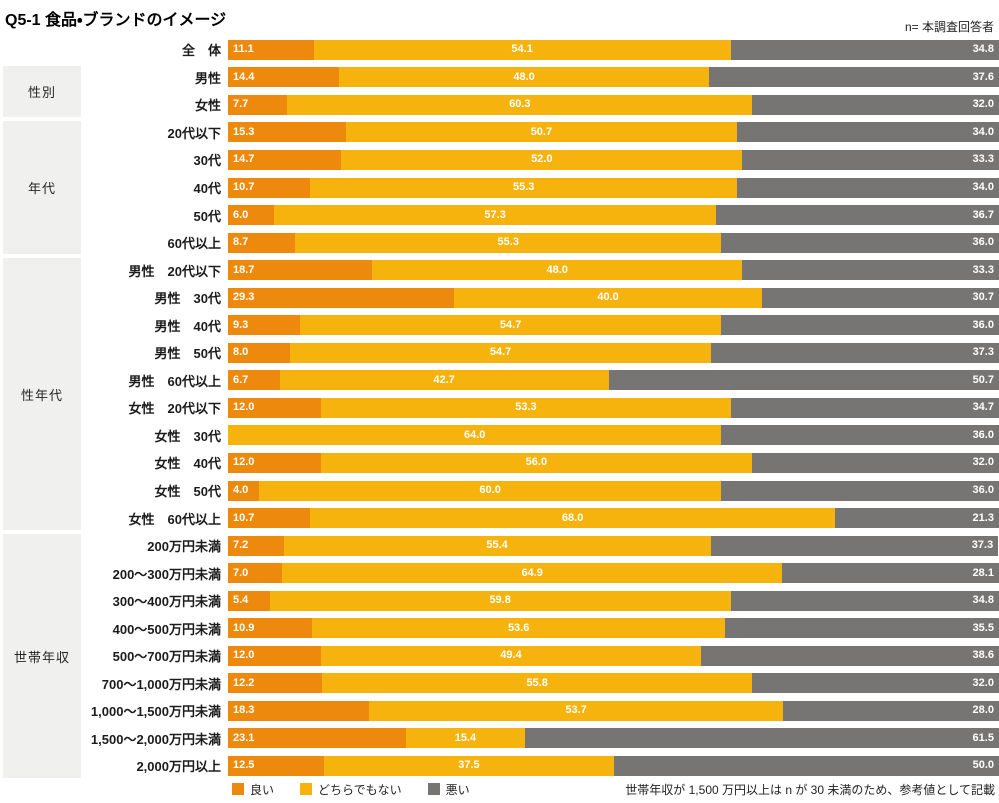 The image size is (999, 803). I want to click on stacked-bar: 9.3 54.7 36.0, so click(613, 325).